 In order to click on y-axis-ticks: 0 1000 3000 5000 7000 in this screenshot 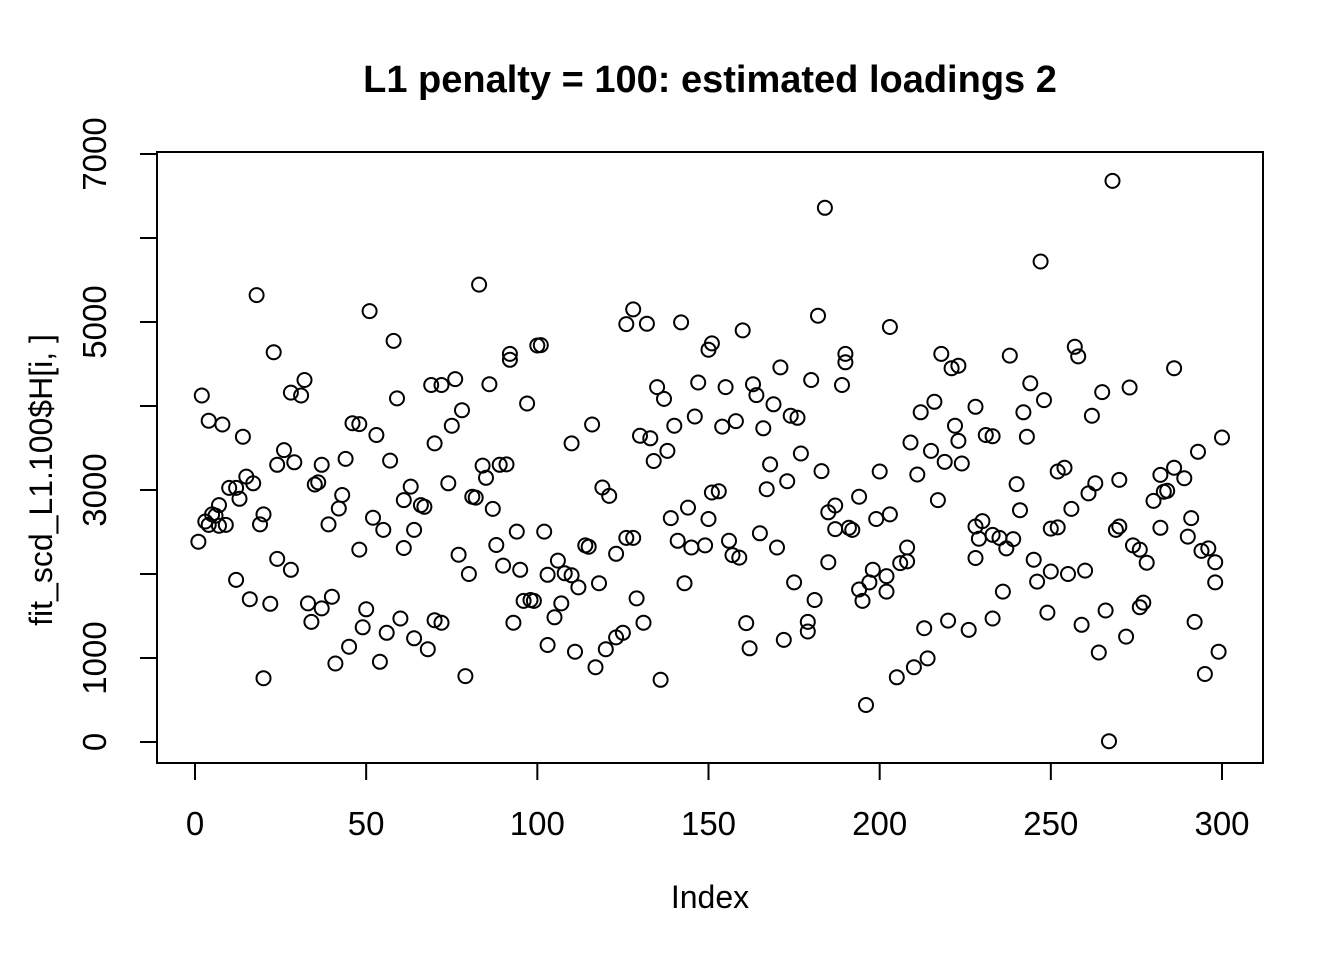, I will do `click(116, 434)`.